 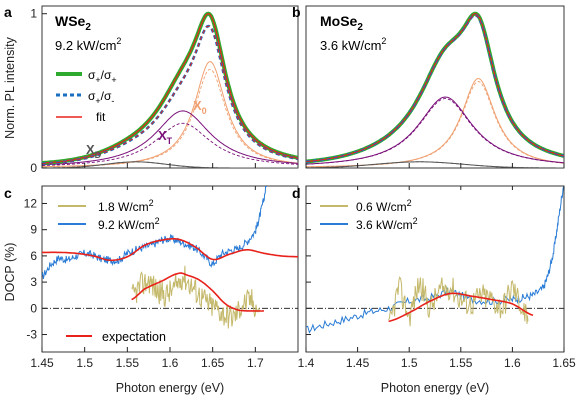 I want to click on panel-c-ytick-label: 12, so click(x=31, y=203).